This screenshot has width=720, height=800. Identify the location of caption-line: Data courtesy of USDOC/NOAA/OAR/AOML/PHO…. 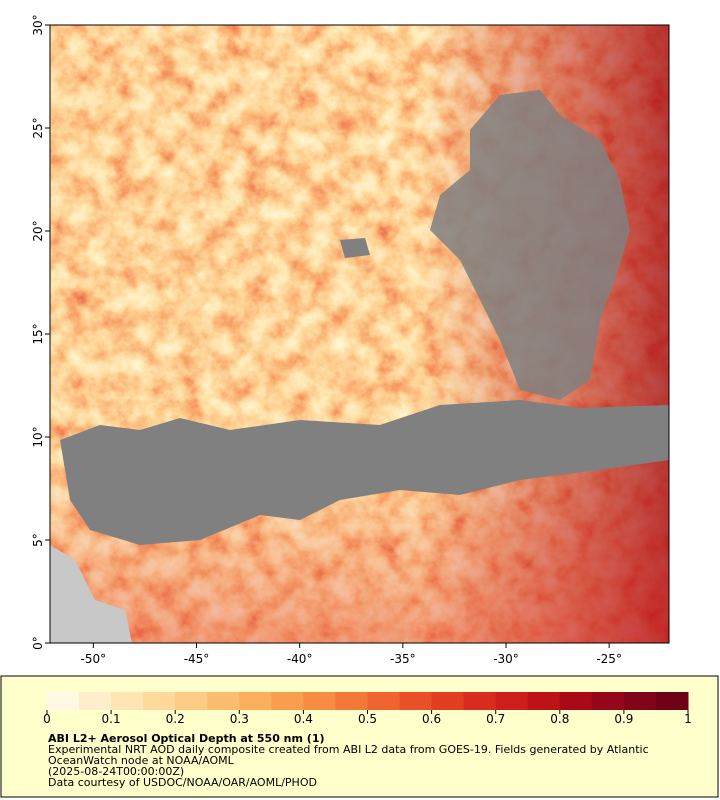
(182, 782).